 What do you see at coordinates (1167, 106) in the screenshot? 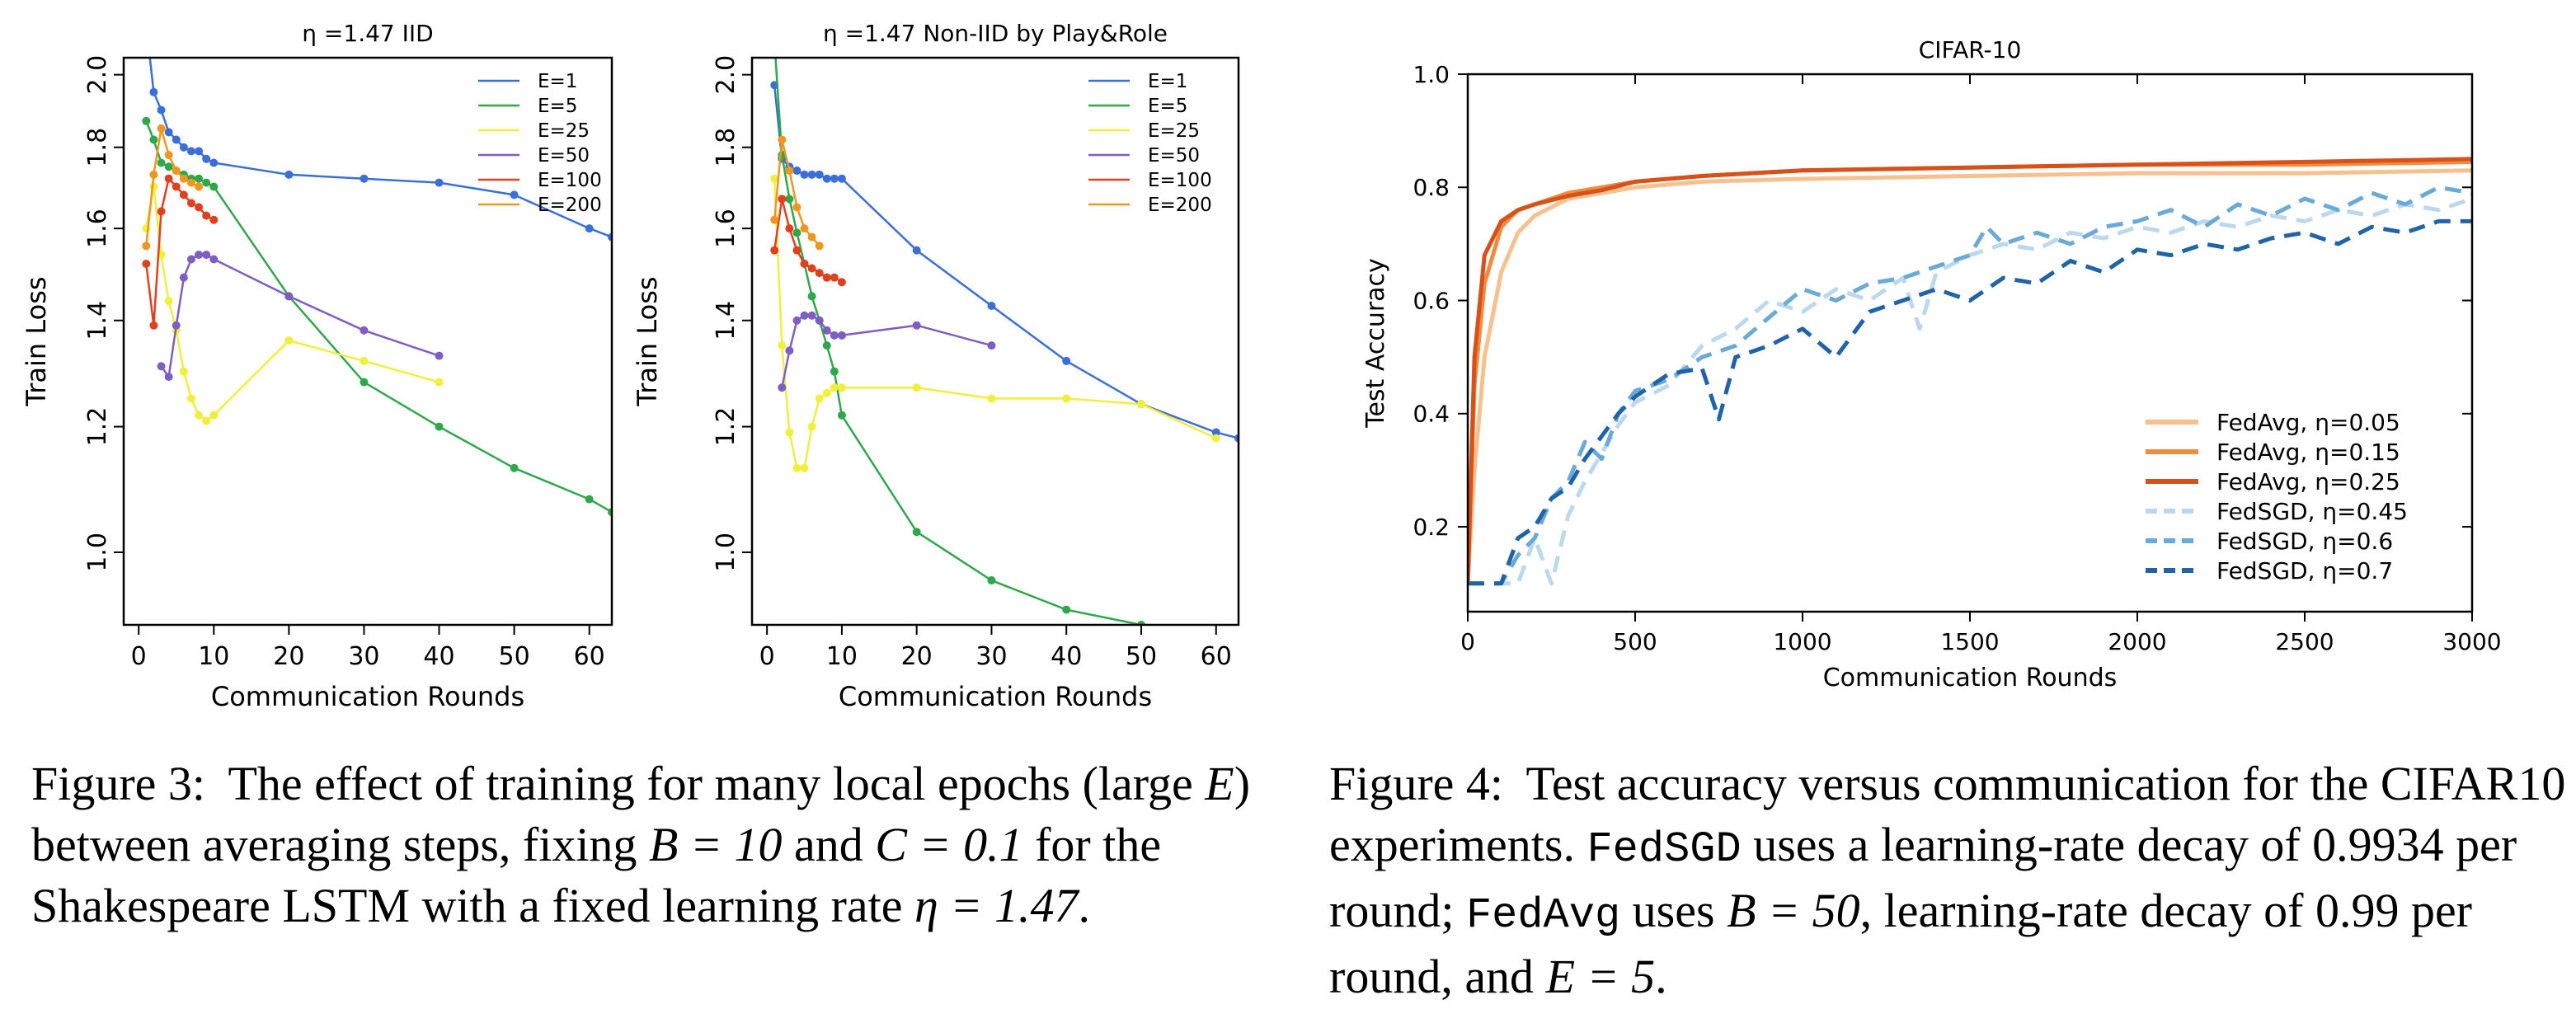
I see `legend-entry: E=5` at bounding box center [1167, 106].